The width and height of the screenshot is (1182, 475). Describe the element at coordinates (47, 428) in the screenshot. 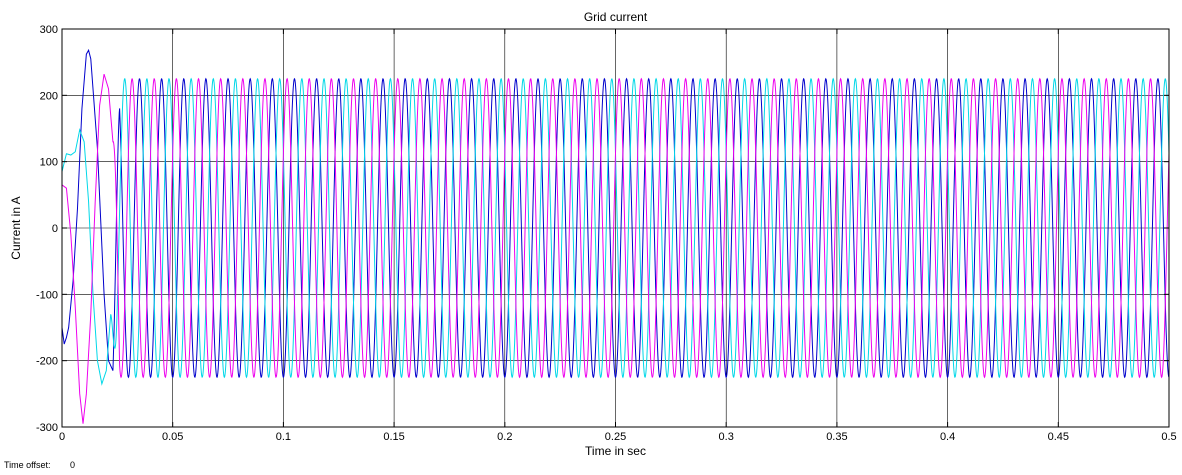

I see `y-tick-label: -300` at that location.